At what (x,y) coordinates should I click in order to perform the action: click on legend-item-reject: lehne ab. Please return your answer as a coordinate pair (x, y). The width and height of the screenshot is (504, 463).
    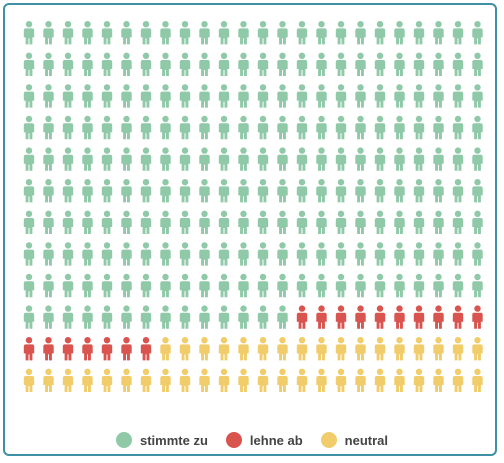
    Looking at the image, I should click on (264, 440).